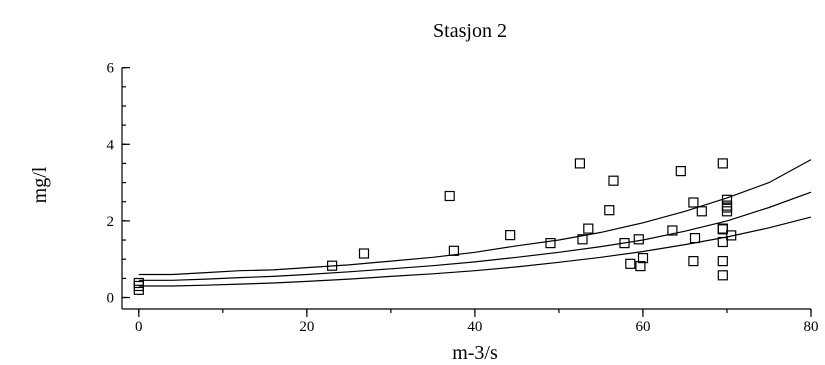 Image resolution: width=825 pixels, height=365 pixels. I want to click on x-tick-label: 0, so click(139, 327).